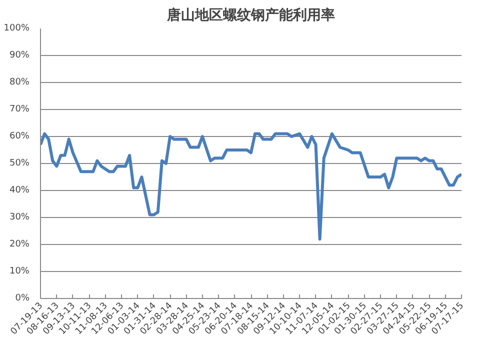 Image resolution: width=486 pixels, height=340 pixels. What do you see at coordinates (17, 29) in the screenshot?
I see `y-tick-label: 100%` at bounding box center [17, 29].